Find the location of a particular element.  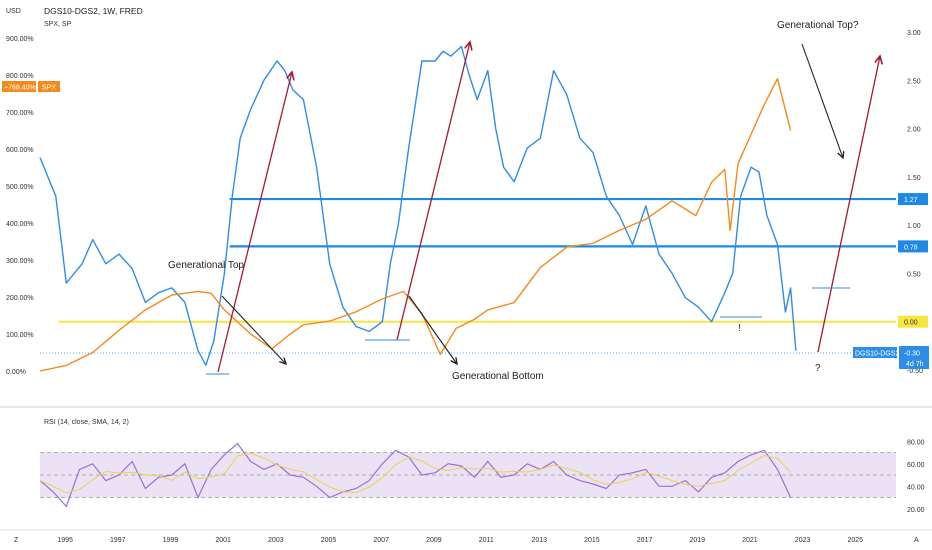

timezone-label: Z is located at coordinates (16, 540).